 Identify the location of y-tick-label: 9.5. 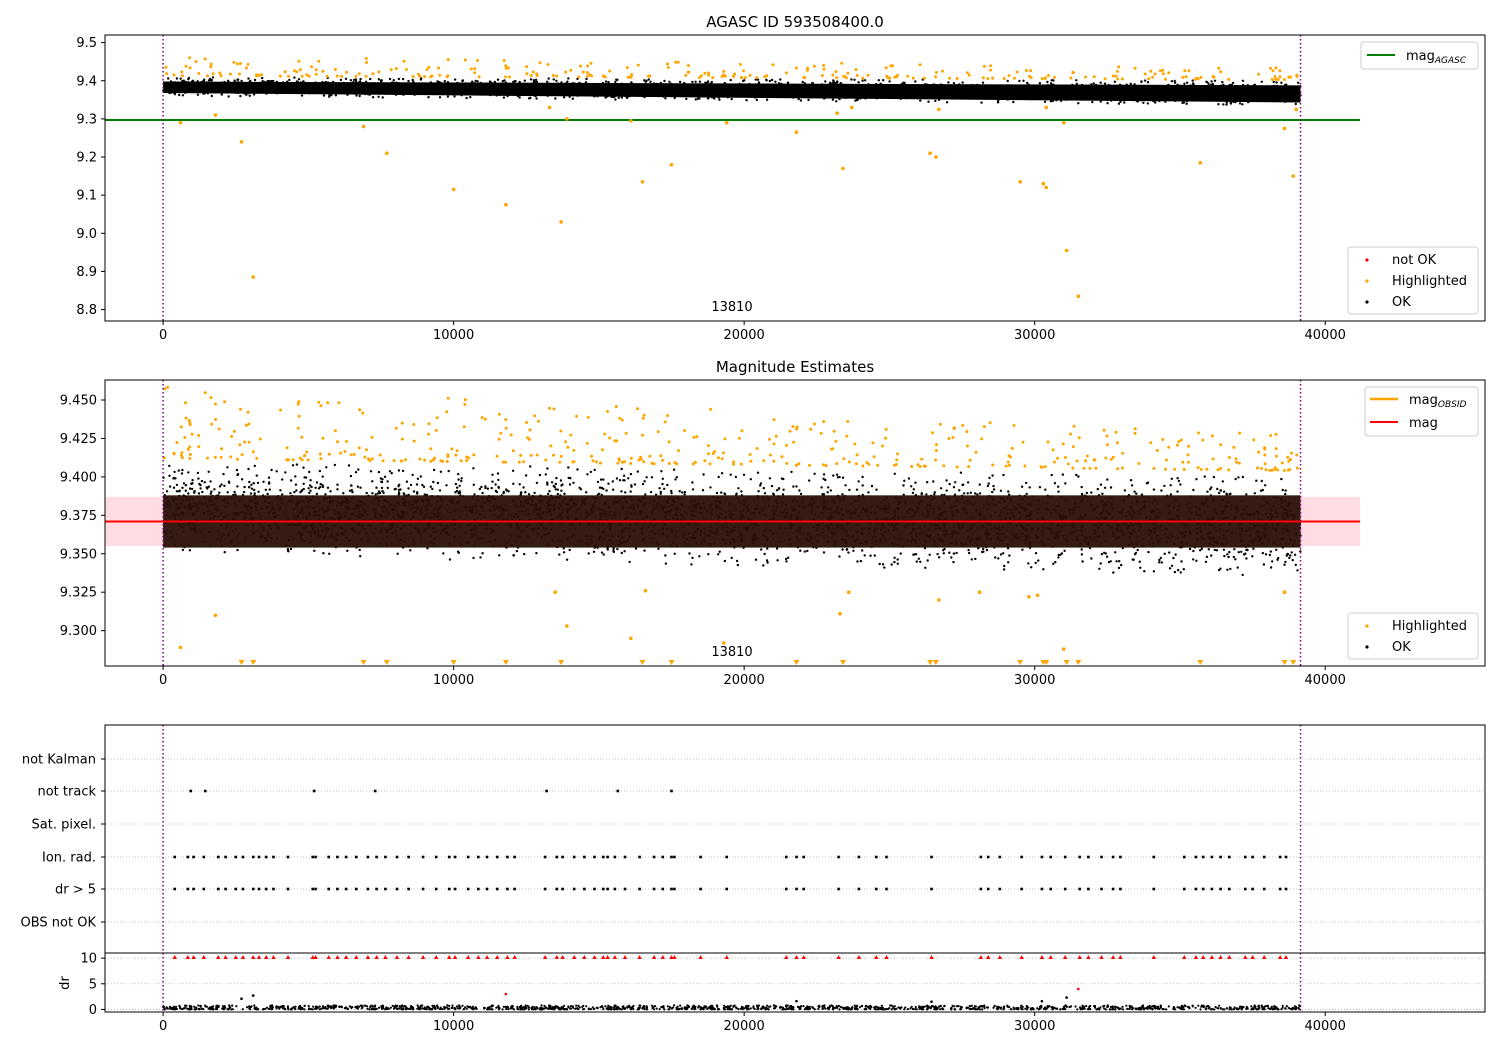
(86, 43).